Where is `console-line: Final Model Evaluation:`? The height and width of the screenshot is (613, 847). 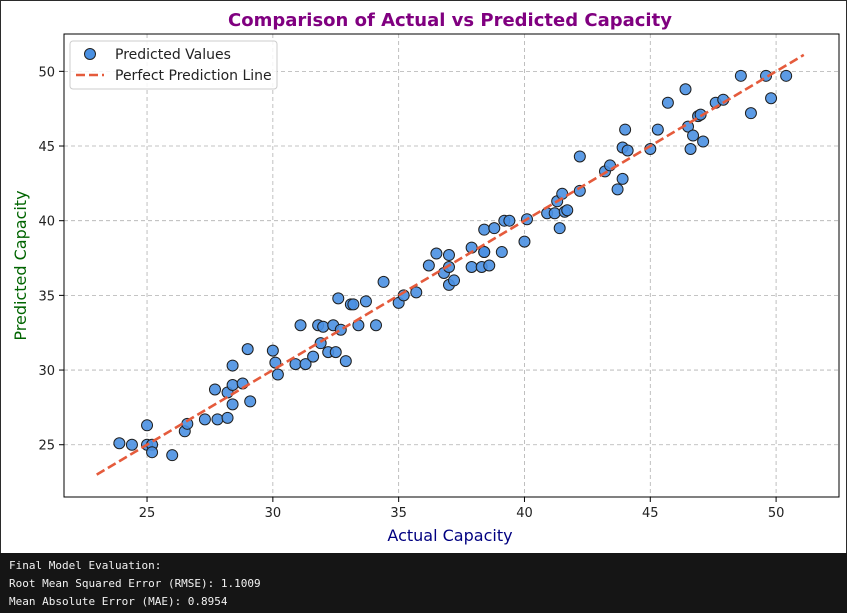
console-line: Final Model Evaluation: is located at coordinates (85, 565).